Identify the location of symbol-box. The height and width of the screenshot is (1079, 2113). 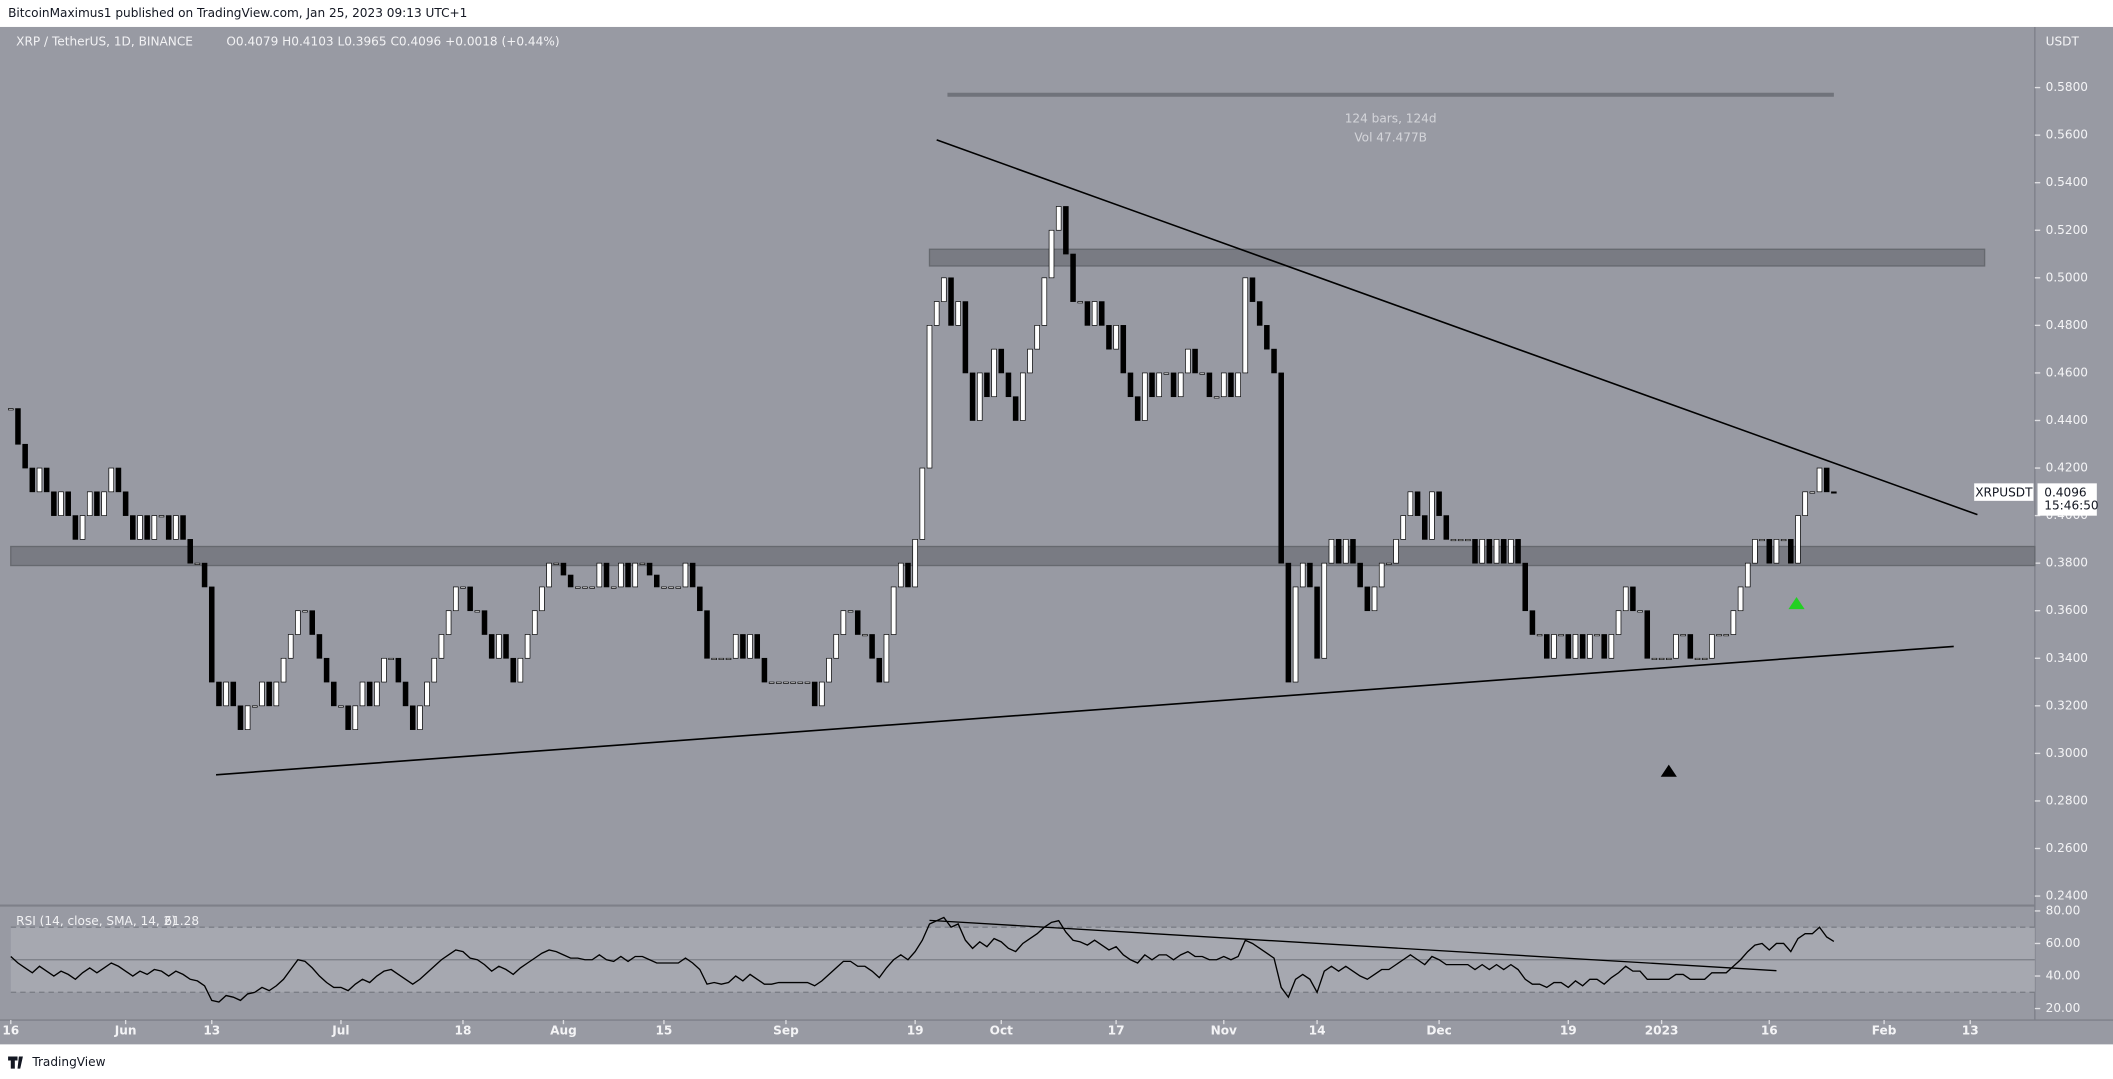
(2004, 492).